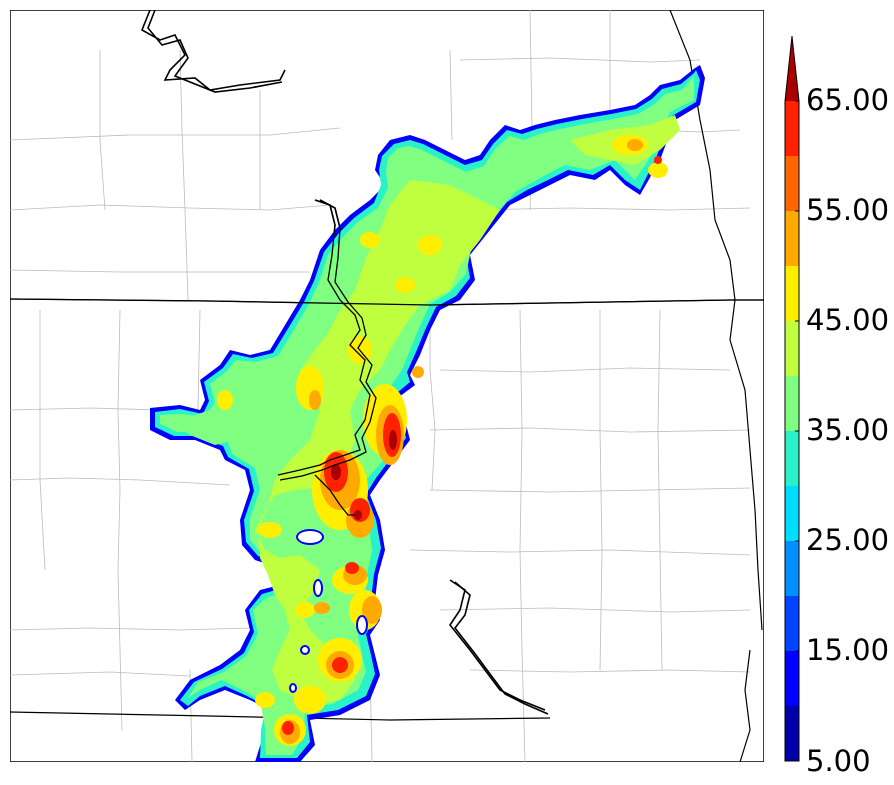  I want to click on colorbar, so click(792, 398).